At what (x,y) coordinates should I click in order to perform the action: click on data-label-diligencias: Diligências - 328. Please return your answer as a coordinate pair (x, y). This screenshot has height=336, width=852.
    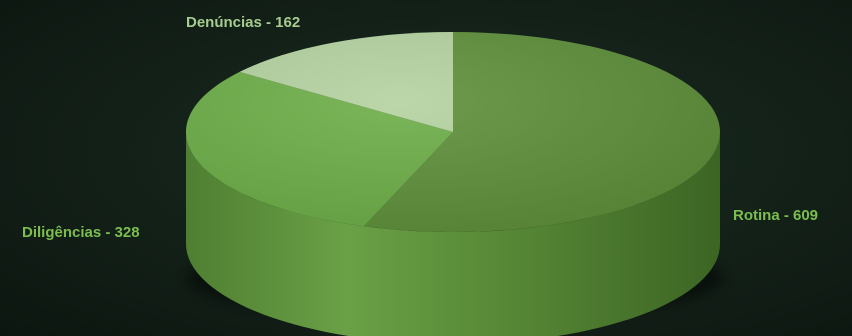
    Looking at the image, I should click on (81, 232).